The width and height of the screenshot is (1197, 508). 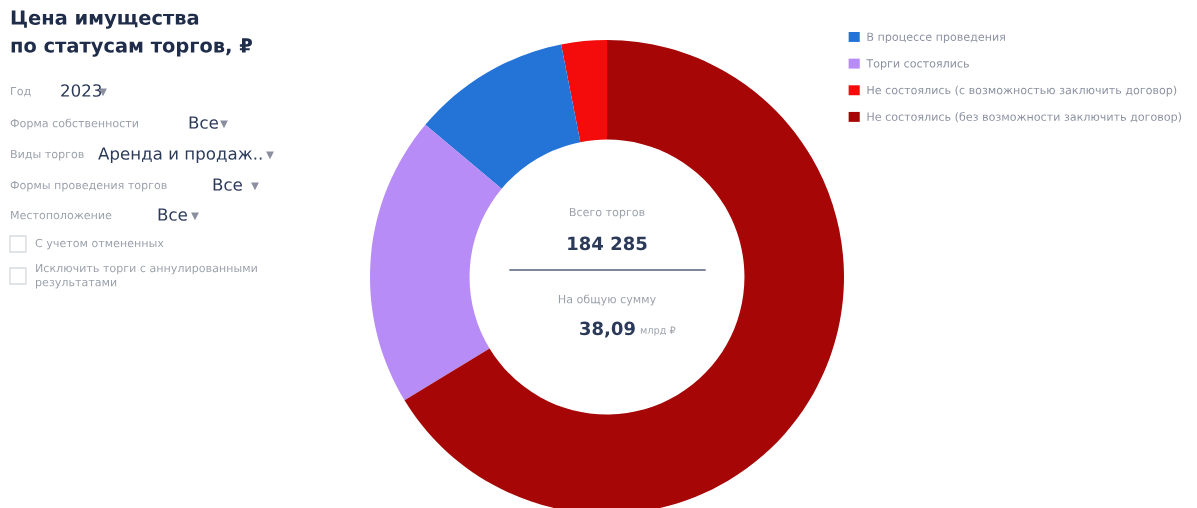 What do you see at coordinates (47, 155) in the screenshot?
I see `text: Виды торгов` at bounding box center [47, 155].